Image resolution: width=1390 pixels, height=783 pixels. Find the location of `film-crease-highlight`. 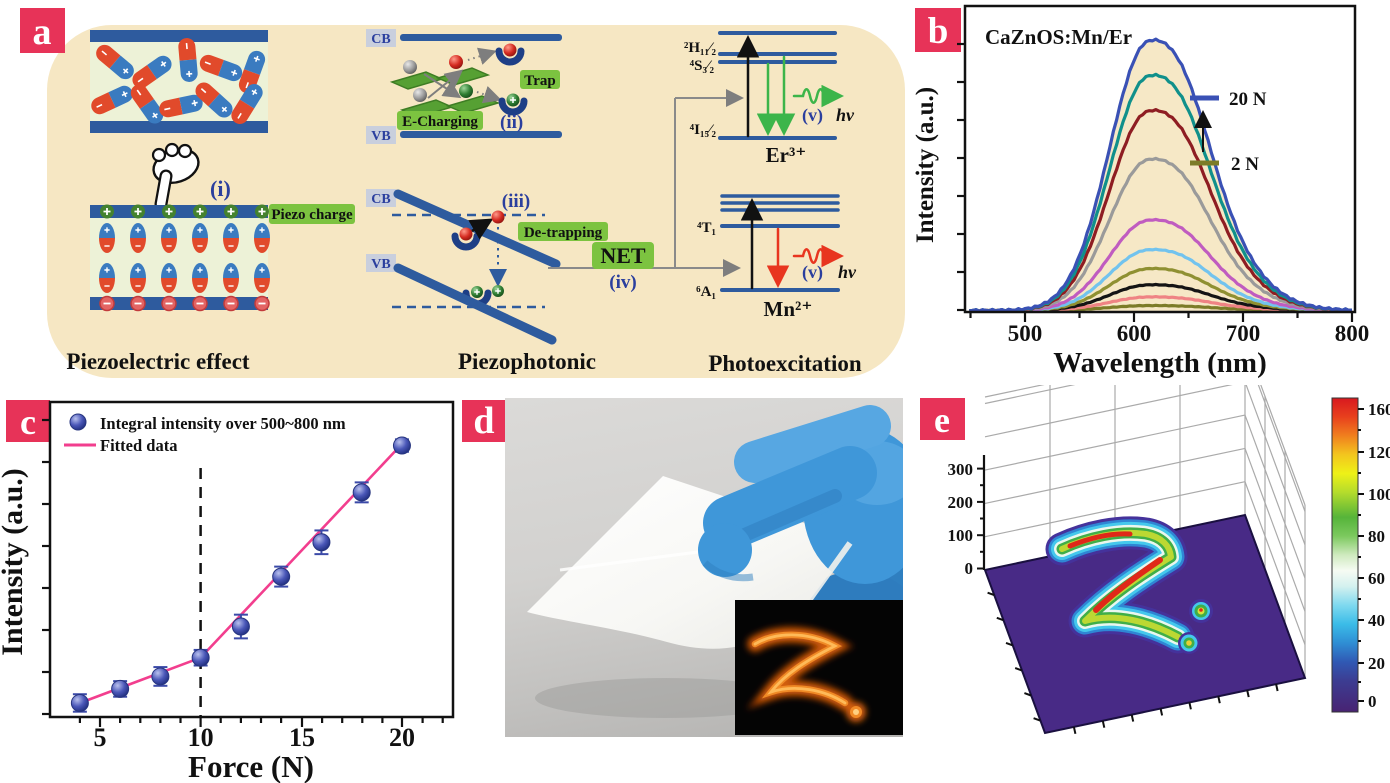

film-crease-highlight is located at coordinates (636, 560).